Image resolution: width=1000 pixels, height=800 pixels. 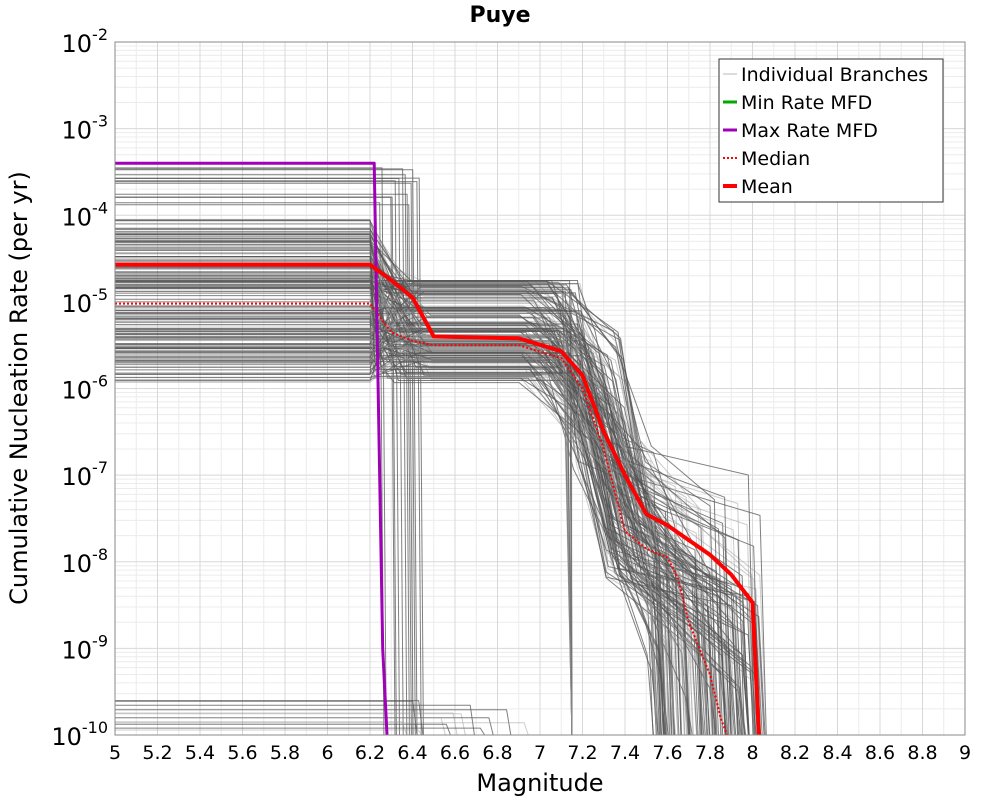 What do you see at coordinates (85, 214) in the screenshot?
I see `y-tick-label: 10⁻⁴` at bounding box center [85, 214].